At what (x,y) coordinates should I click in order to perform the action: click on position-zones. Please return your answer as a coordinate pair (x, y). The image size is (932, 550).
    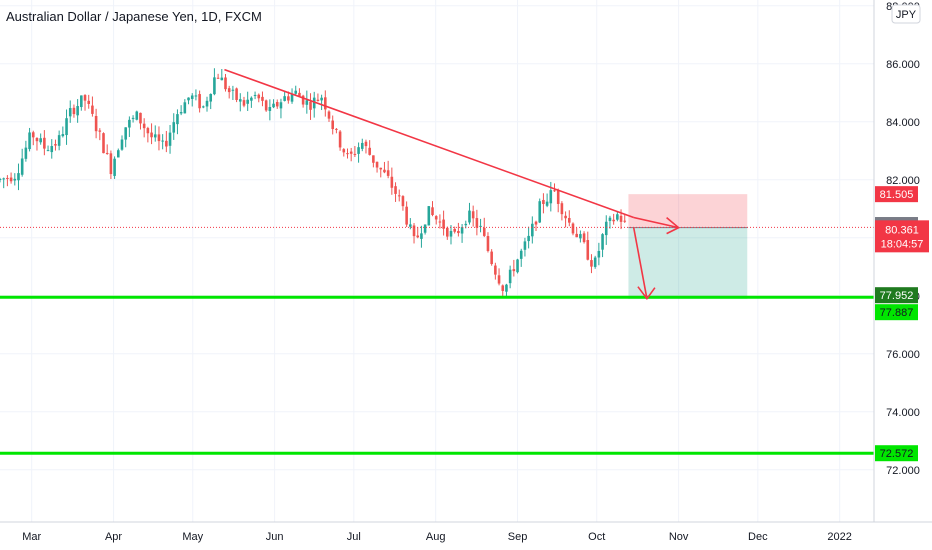
    Looking at the image, I should click on (688, 247).